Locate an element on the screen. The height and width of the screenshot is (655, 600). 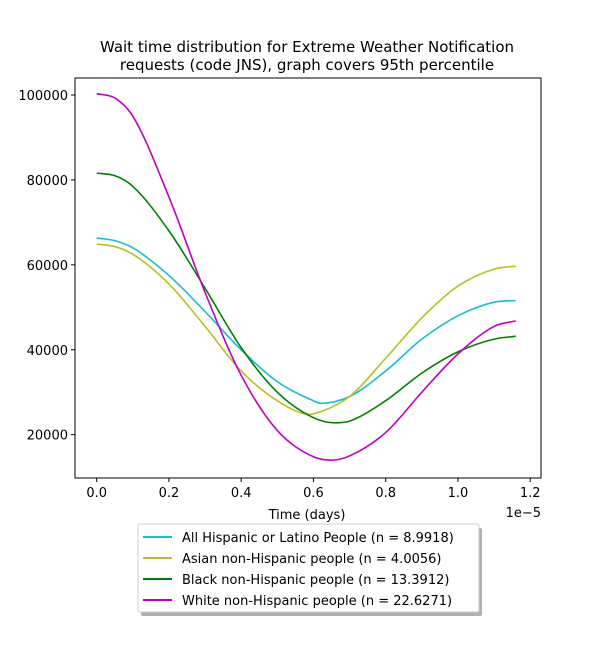
x-tick-label: 0.4 is located at coordinates (241, 493).